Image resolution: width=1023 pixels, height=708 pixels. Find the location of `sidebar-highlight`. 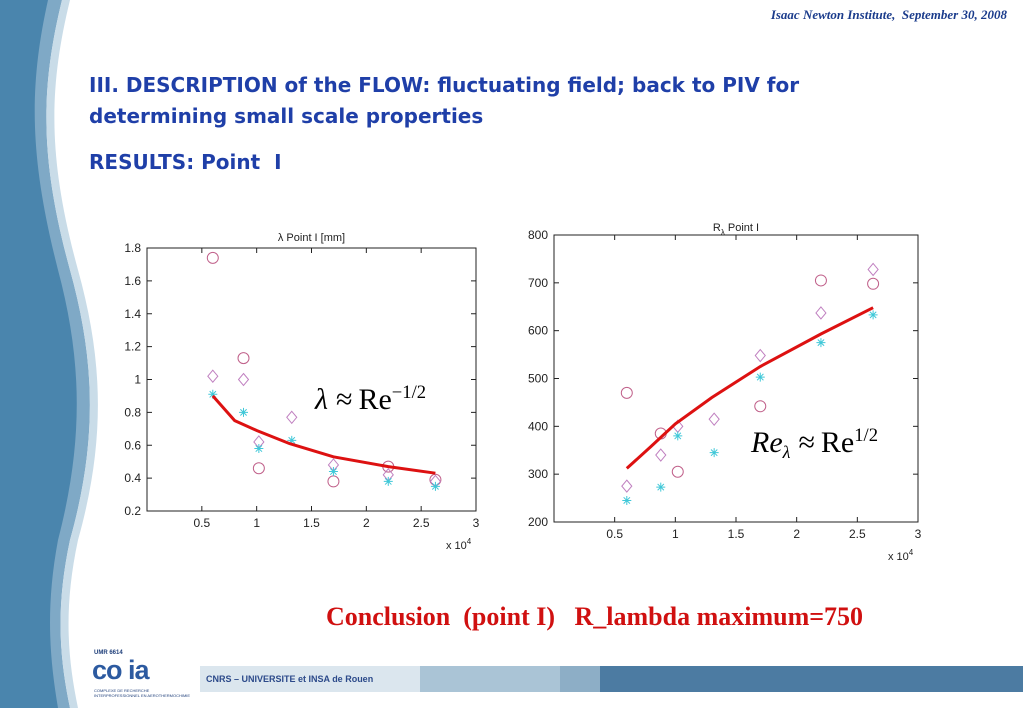

sidebar-highlight is located at coordinates (72, 354).